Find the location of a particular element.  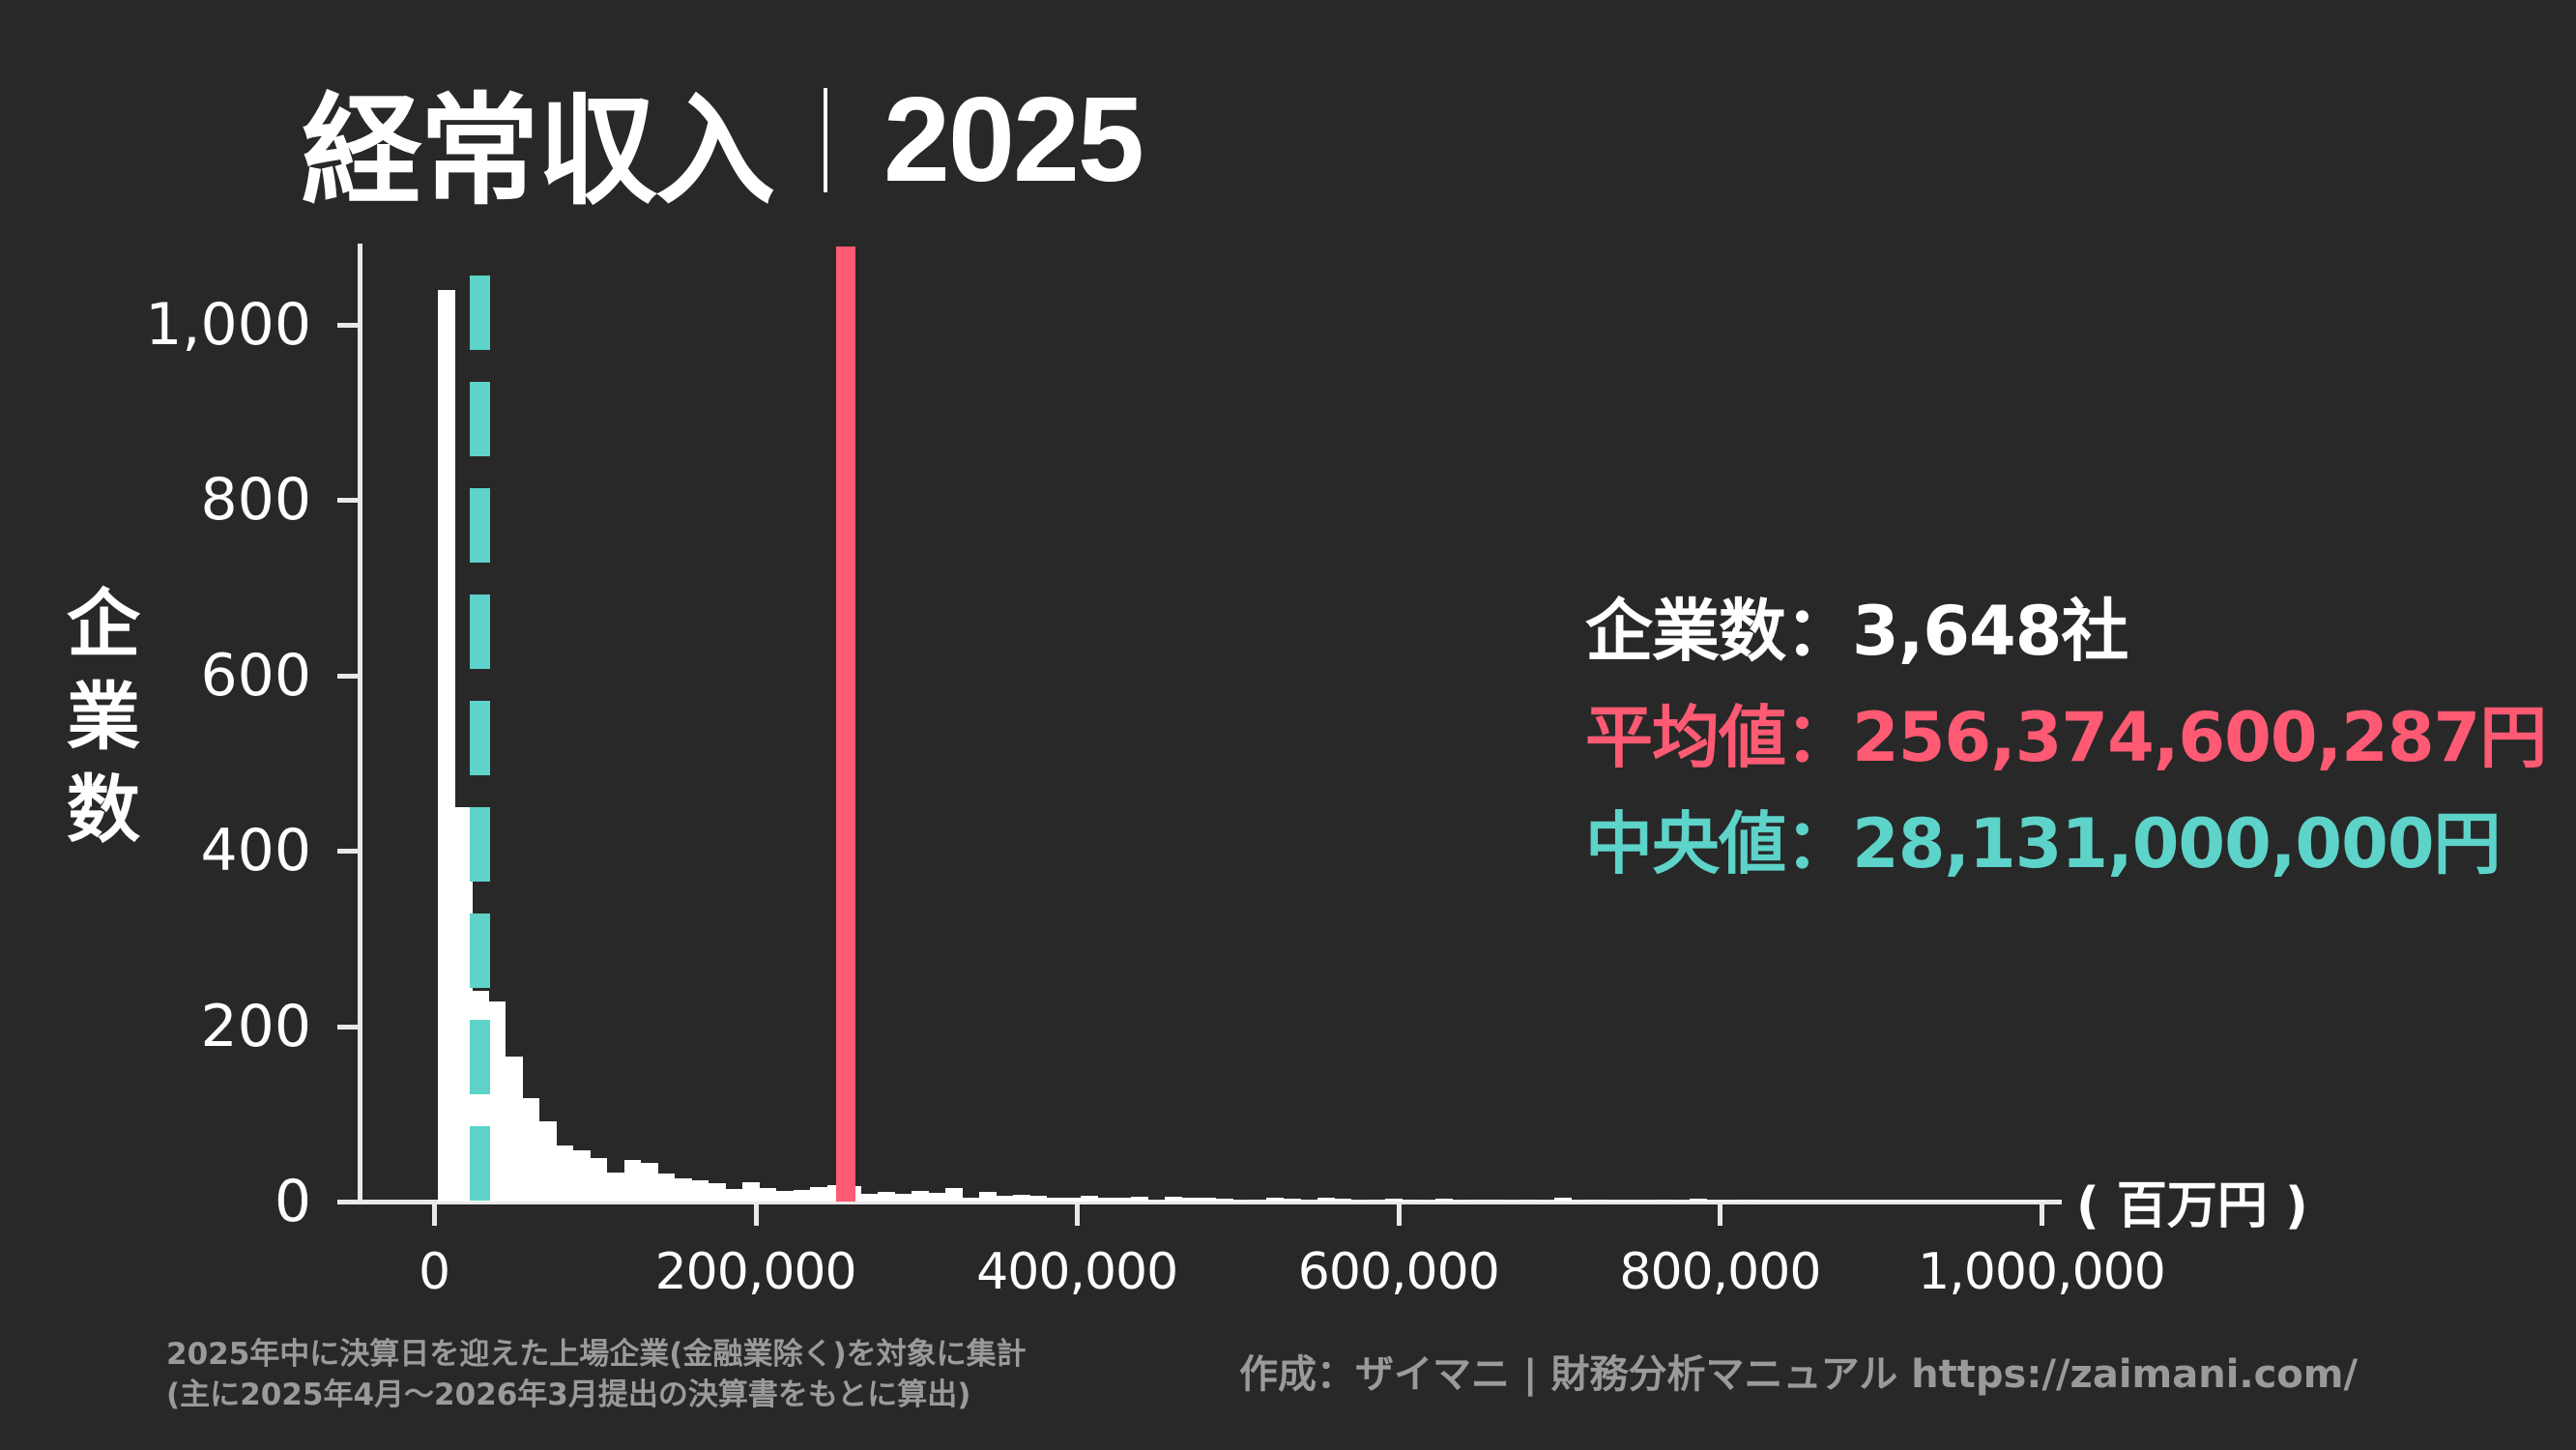

stat-mean: 平均値：256,374,600,287円 is located at coordinates (2066, 738).